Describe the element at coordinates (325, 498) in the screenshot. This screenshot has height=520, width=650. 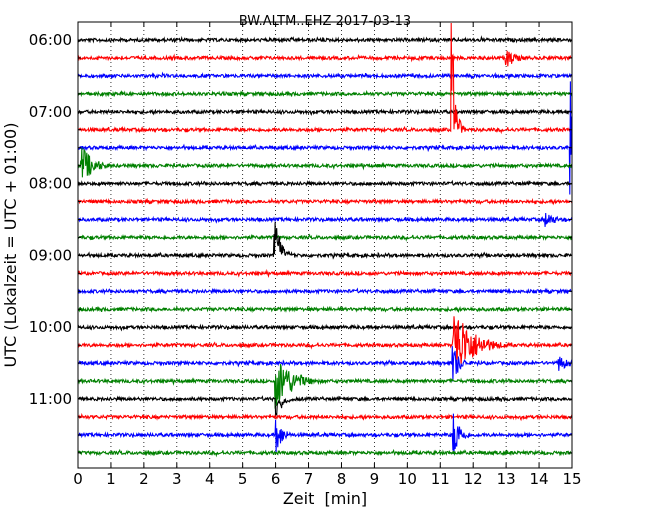
I see `x-axis-label: Zeit [min]` at that location.